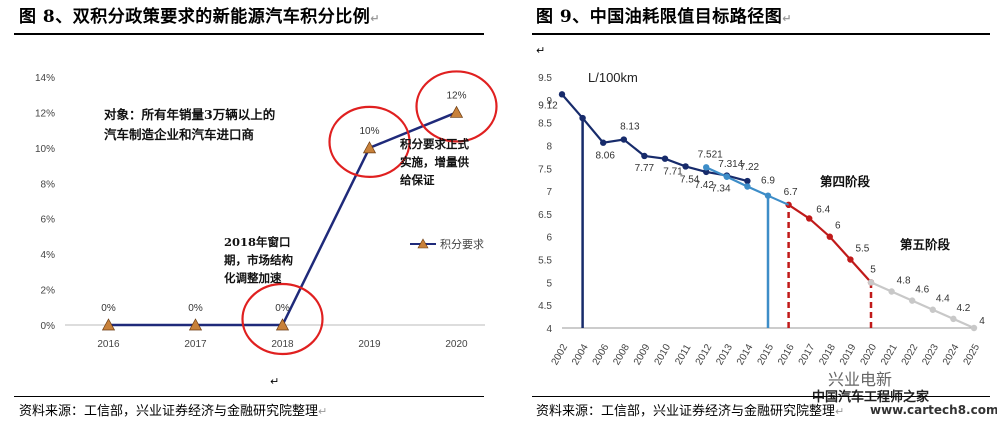 Image resolution: width=997 pixels, height=425 pixels. Describe the element at coordinates (434, 162) in the screenshot. I see `left-annotation-impl-2: 实施，增量供` at that location.